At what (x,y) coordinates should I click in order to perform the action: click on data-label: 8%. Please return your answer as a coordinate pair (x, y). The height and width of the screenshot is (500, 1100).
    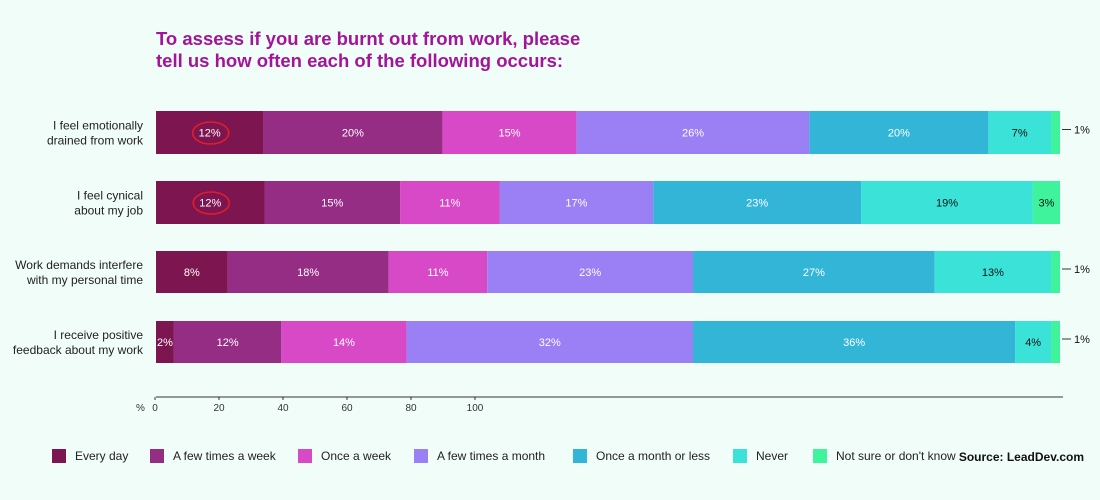
    Looking at the image, I should click on (192, 273).